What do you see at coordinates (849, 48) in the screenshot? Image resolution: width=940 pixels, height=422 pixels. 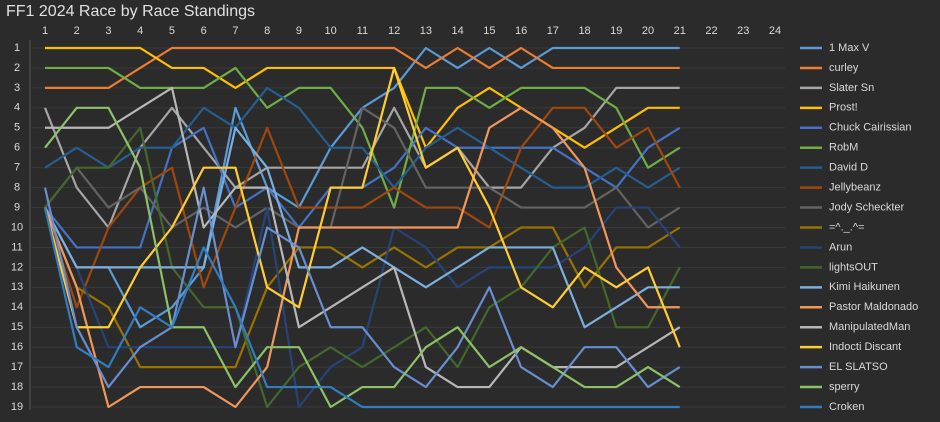 I see `legend-label: 1 Max V` at bounding box center [849, 48].